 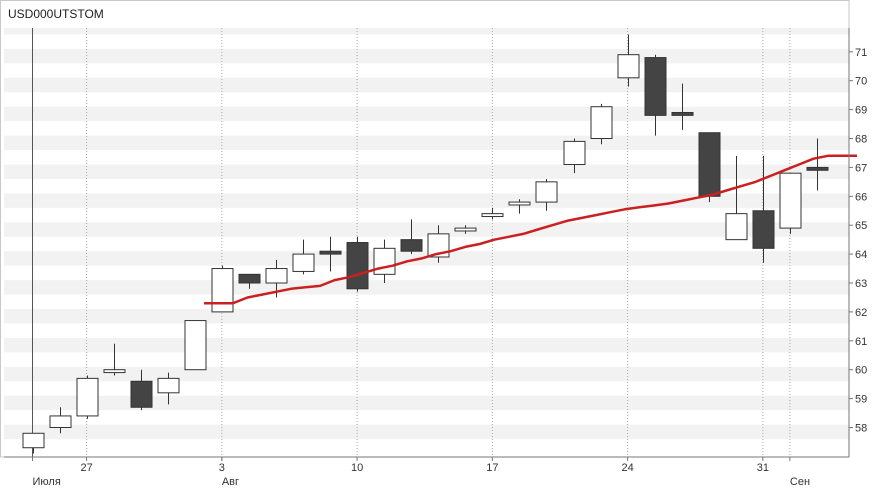 I want to click on y-tick-label: 71, so click(x=861, y=53).